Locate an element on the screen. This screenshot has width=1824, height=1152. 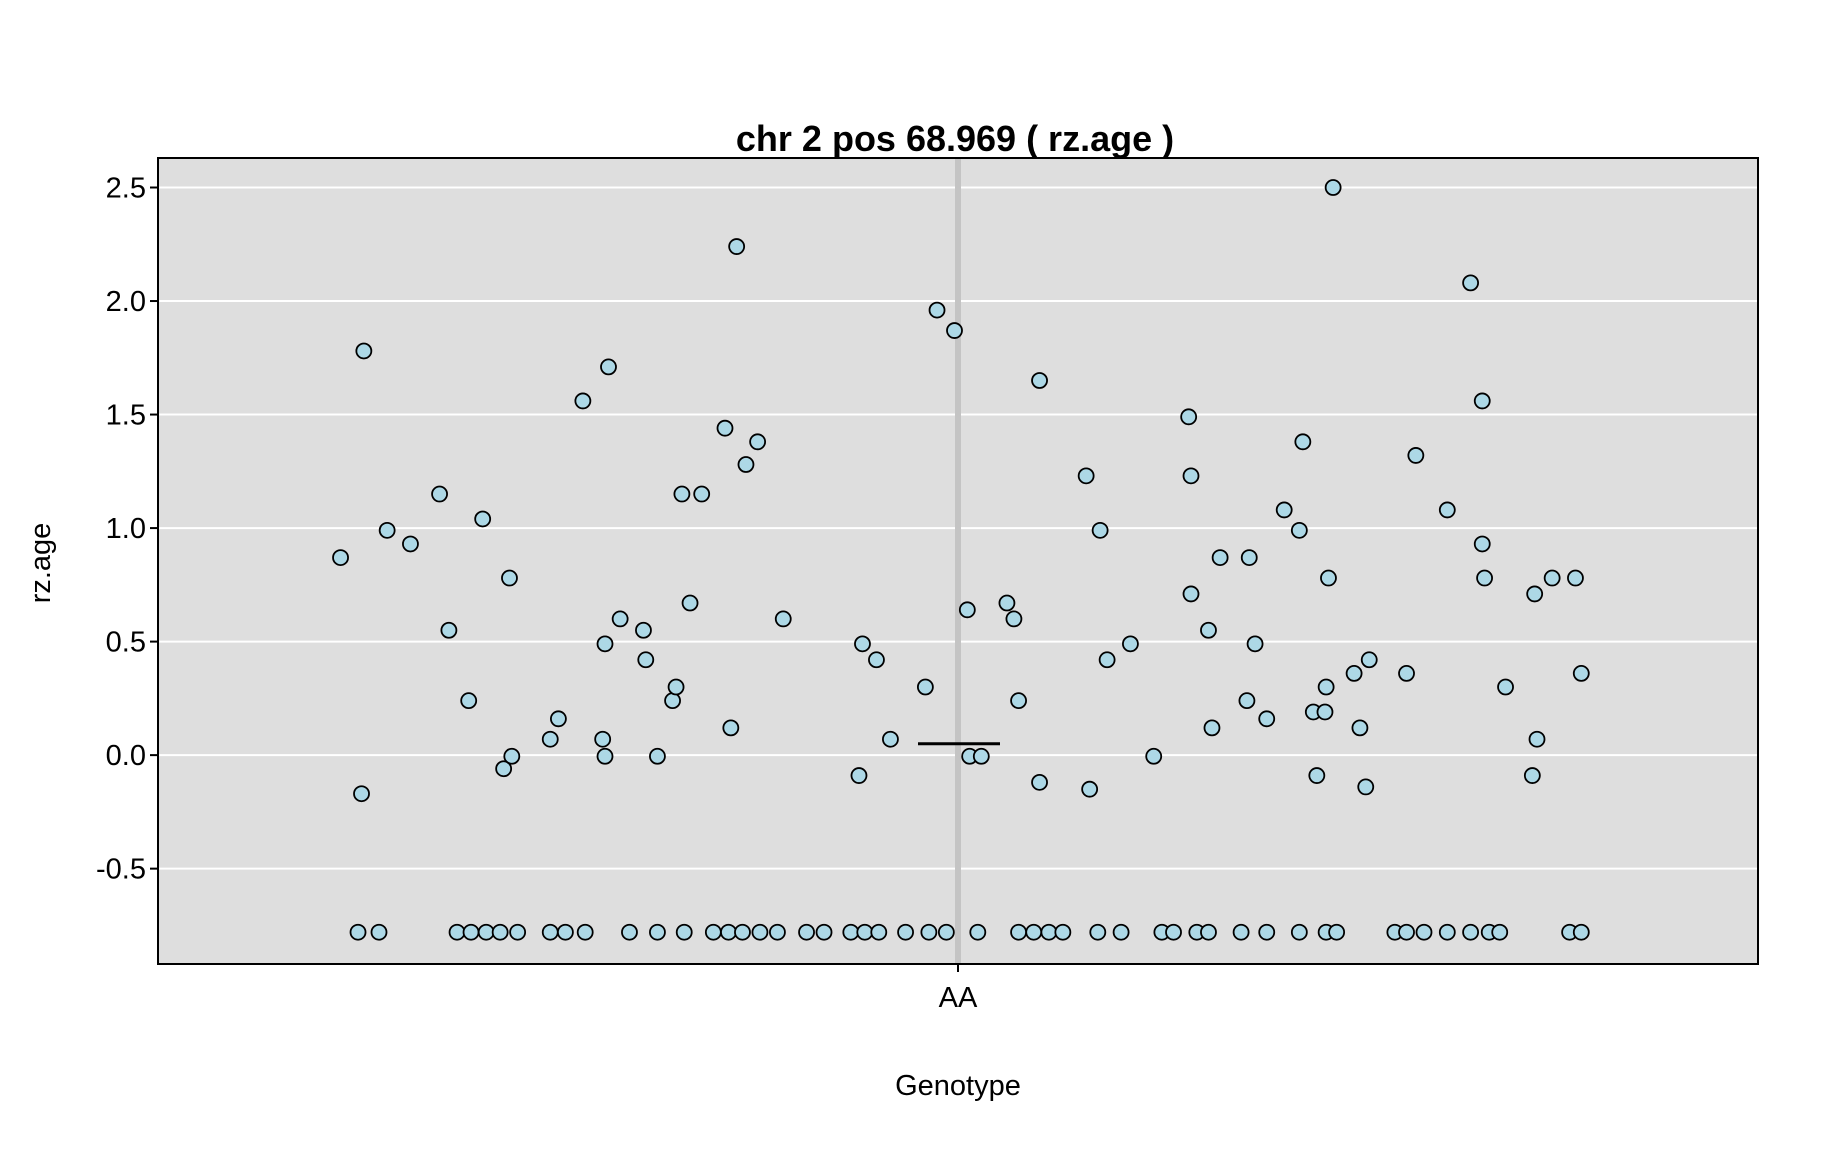
y-tick-label: 2.0 is located at coordinates (126, 302).